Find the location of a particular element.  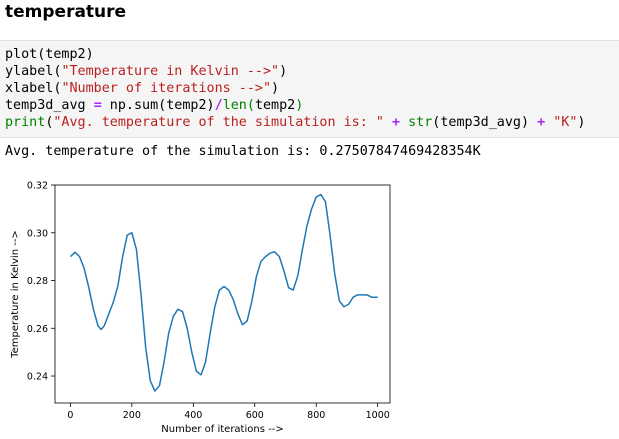

code-line-4: temp3d_avg = np.sum(temp2)/len(temp2) is located at coordinates (154, 105).